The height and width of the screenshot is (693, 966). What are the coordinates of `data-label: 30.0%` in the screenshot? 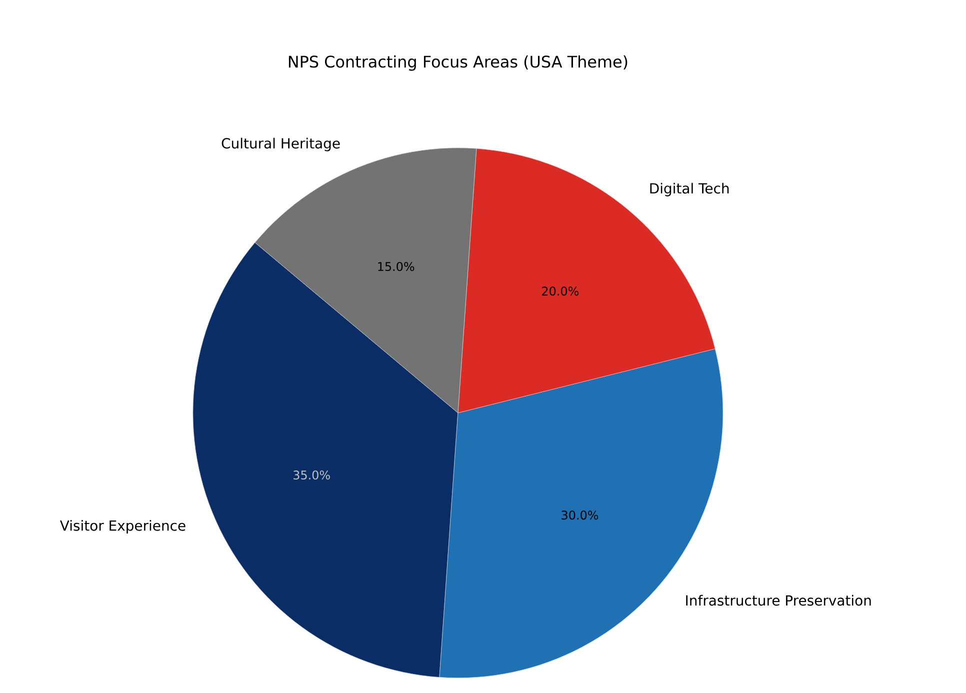 It's located at (580, 515).